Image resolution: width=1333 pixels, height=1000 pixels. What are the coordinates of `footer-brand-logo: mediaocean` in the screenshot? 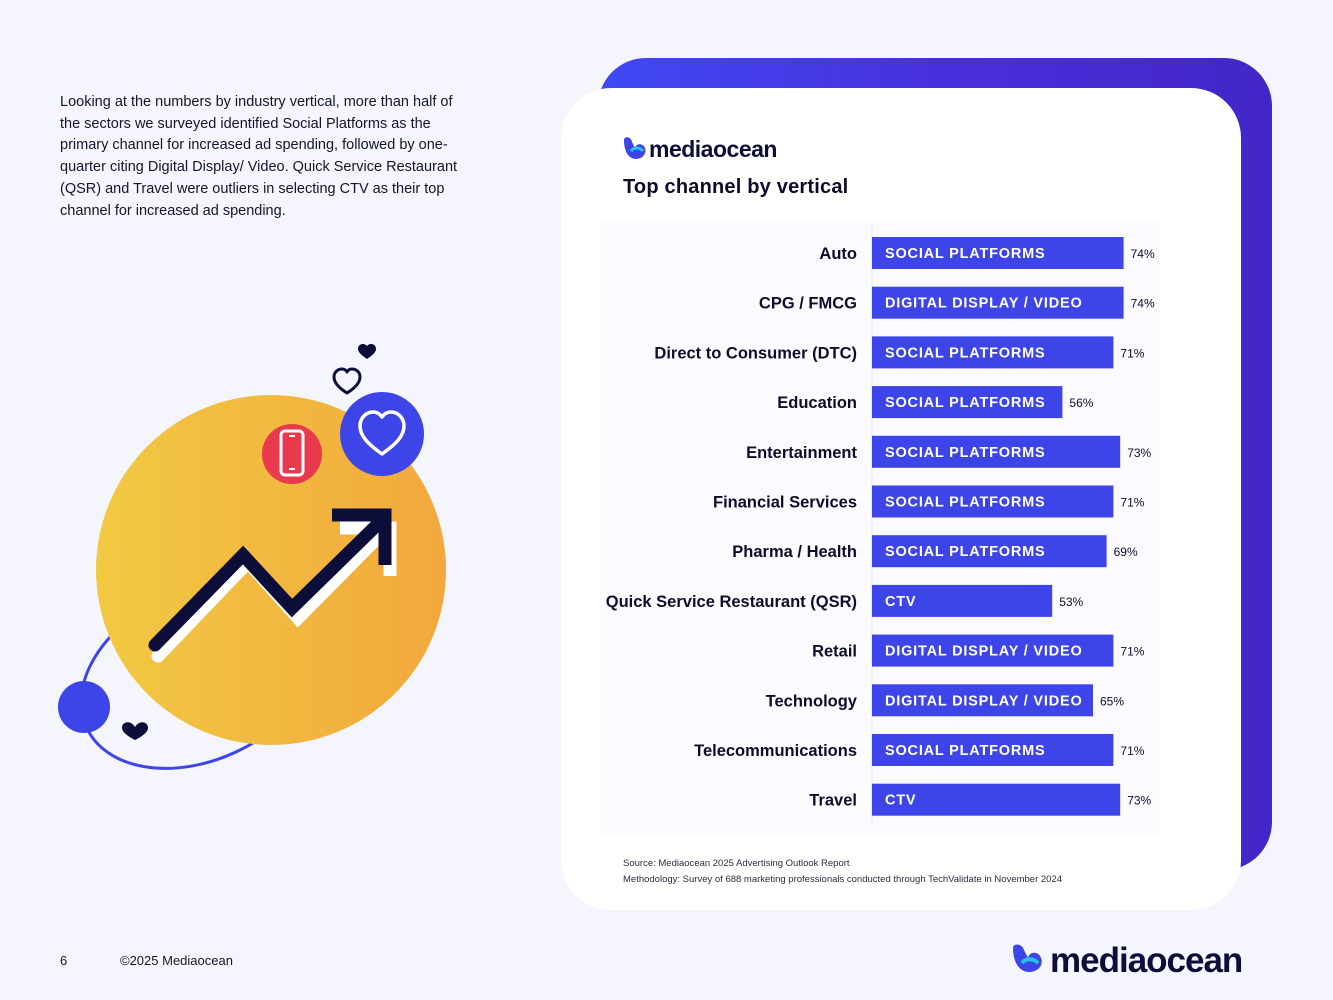 It's located at (1145, 962).